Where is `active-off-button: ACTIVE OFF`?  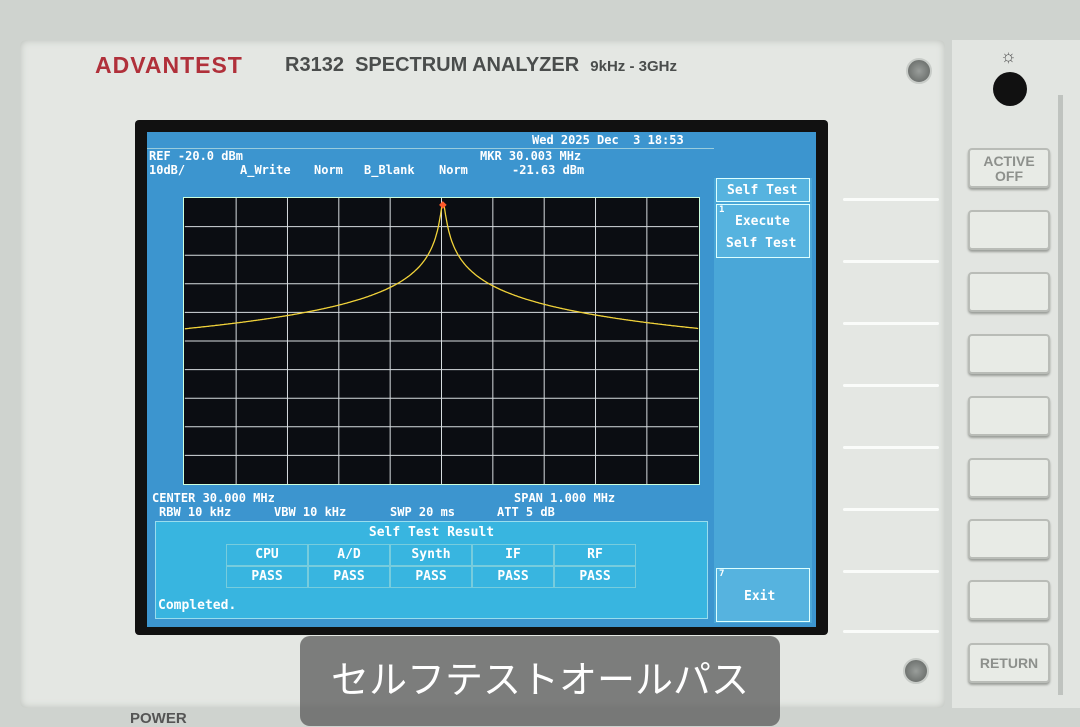 active-off-button: ACTIVE OFF is located at coordinates (1009, 168).